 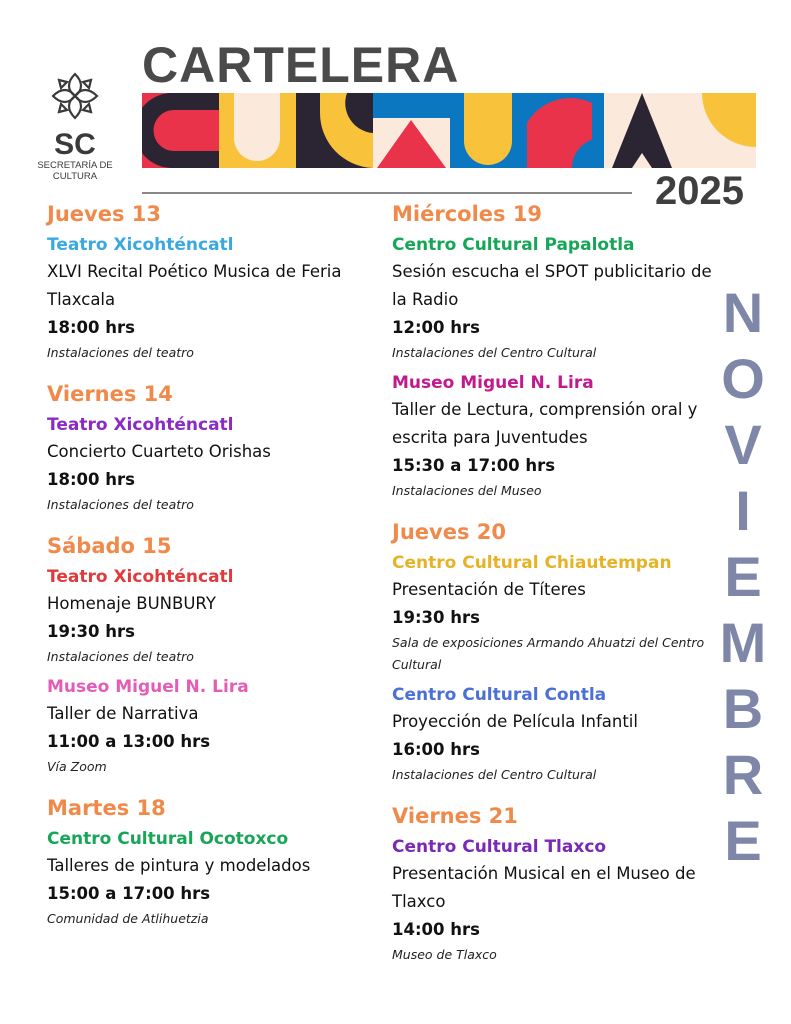 What do you see at coordinates (106, 808) in the screenshot?
I see `day-heading: Martes 18` at bounding box center [106, 808].